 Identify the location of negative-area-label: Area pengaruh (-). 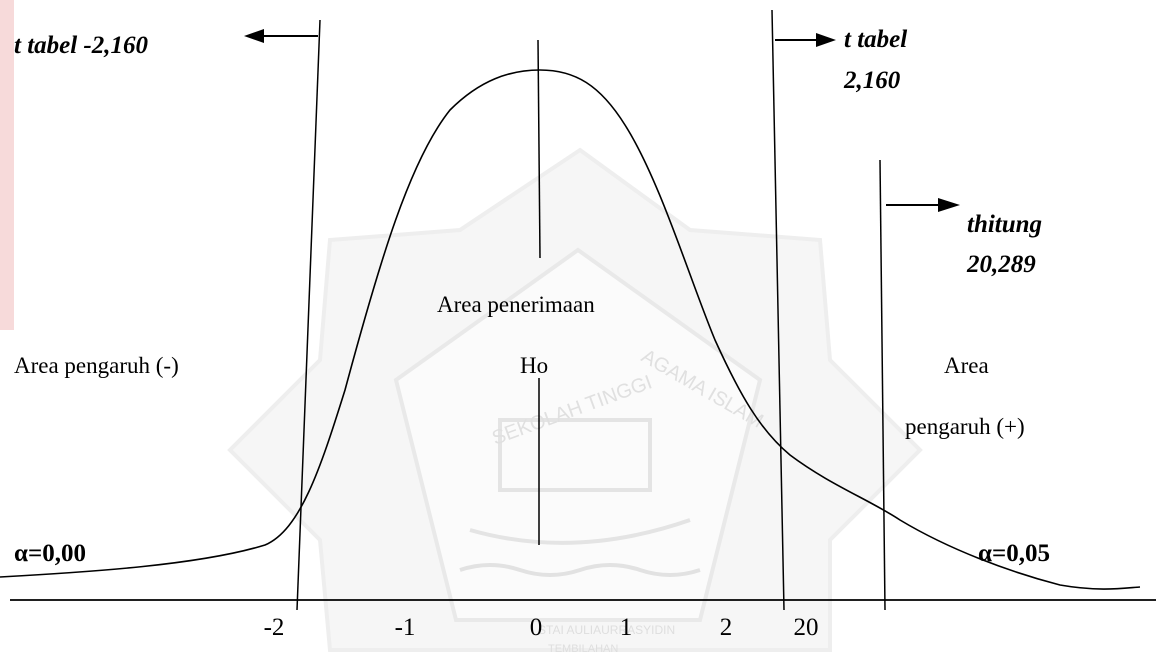
(96, 365).